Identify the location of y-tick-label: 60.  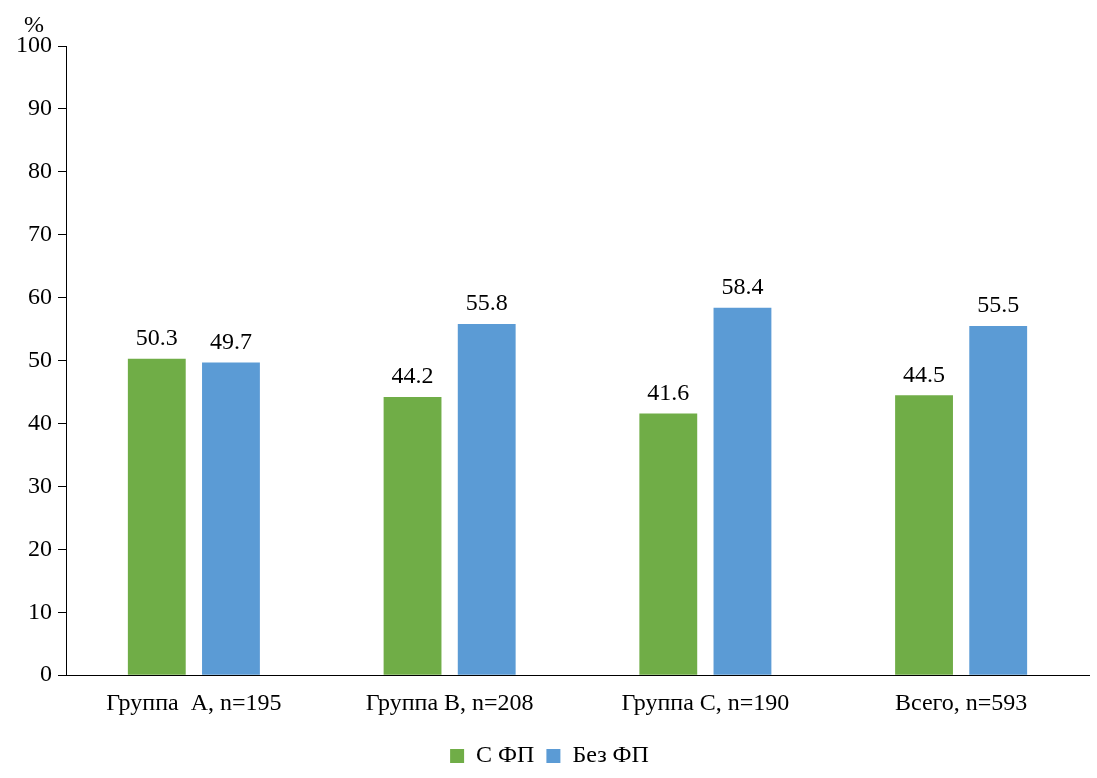
(40, 295).